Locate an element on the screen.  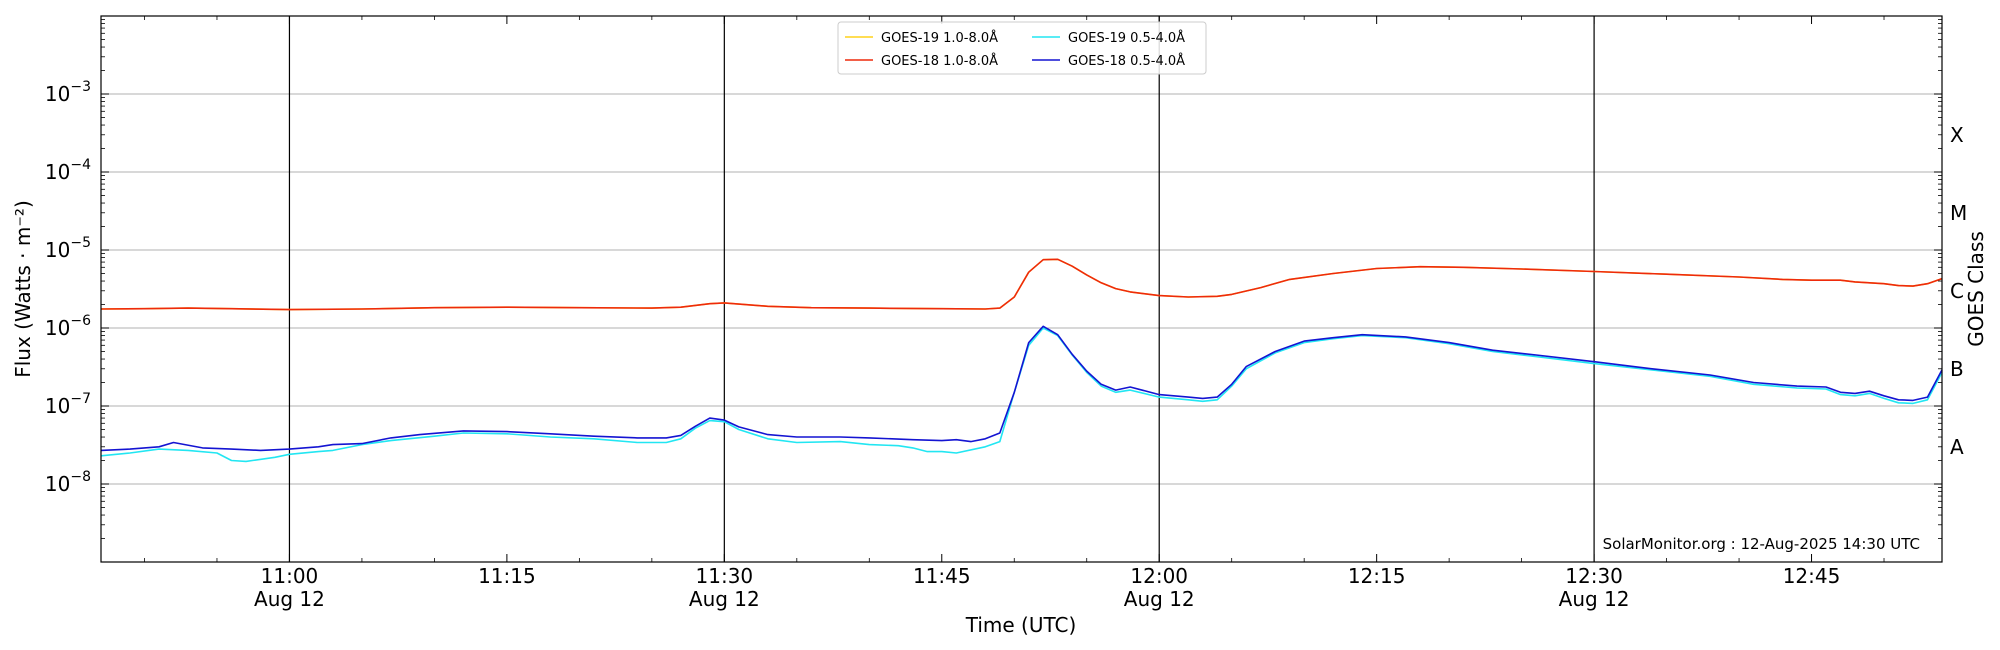
x-tick-label: 11:15 is located at coordinates (507, 576).